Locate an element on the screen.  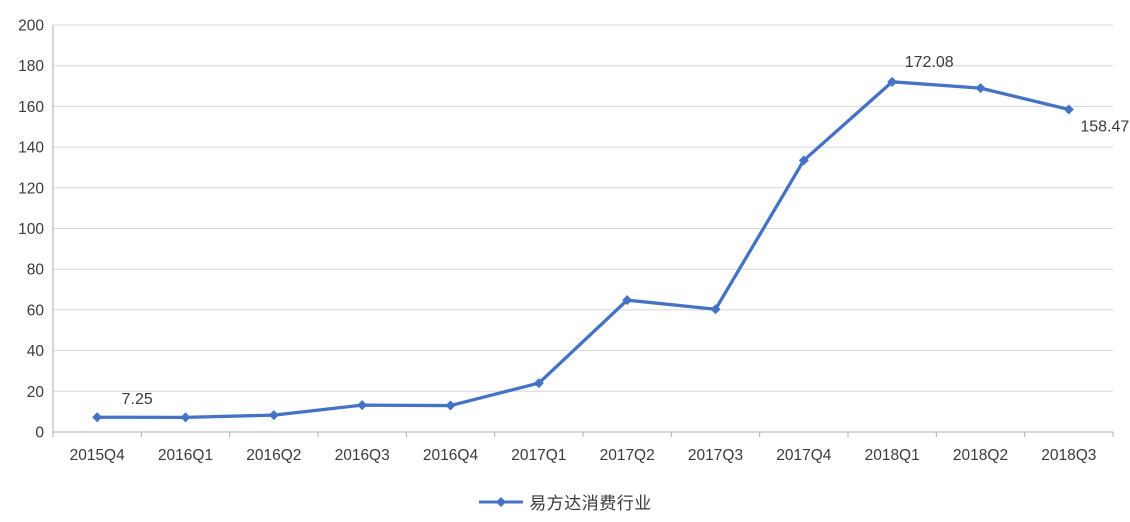
x-axis-tick-label: 2016Q1 is located at coordinates (185, 455).